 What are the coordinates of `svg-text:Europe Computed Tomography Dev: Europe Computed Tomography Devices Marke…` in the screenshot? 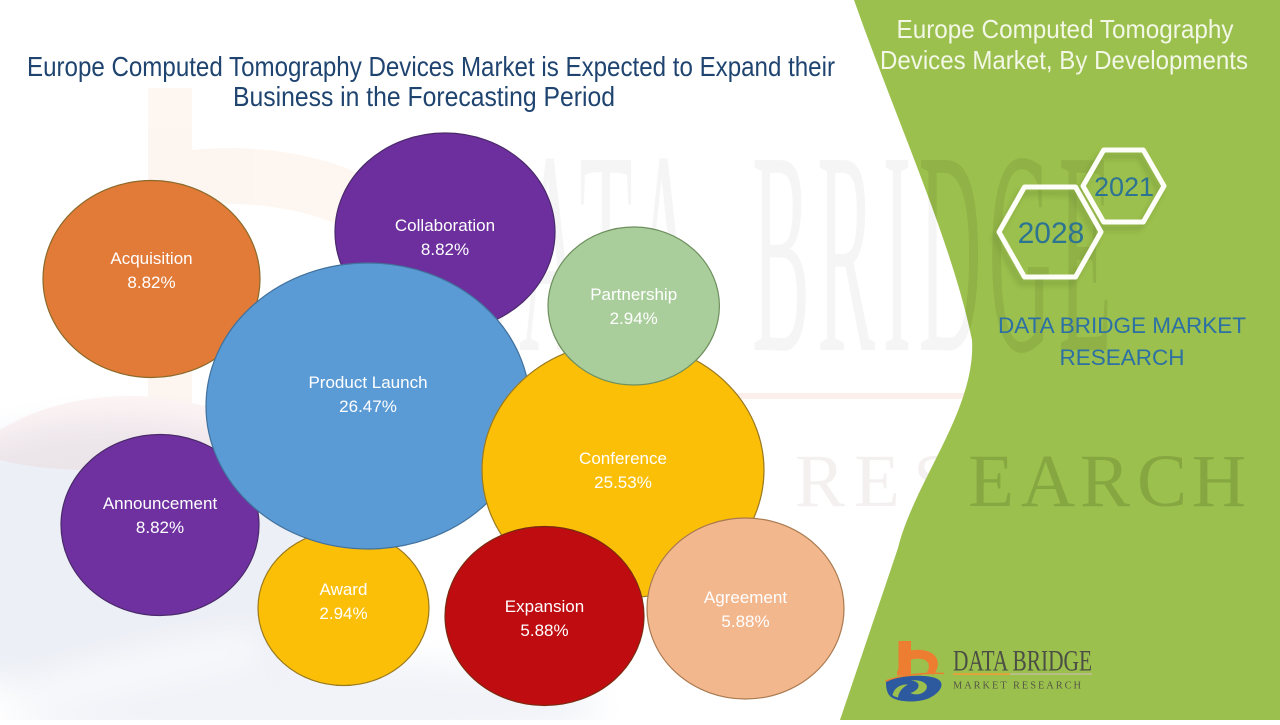 It's located at (431, 66).